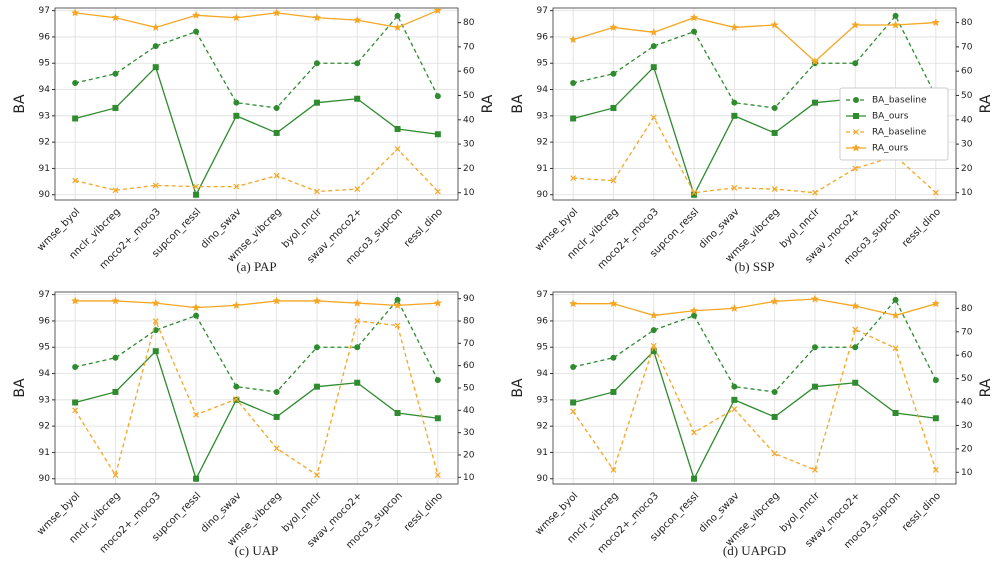 This screenshot has height=561, width=996. I want to click on y-tick-label: 92, so click(542, 143).